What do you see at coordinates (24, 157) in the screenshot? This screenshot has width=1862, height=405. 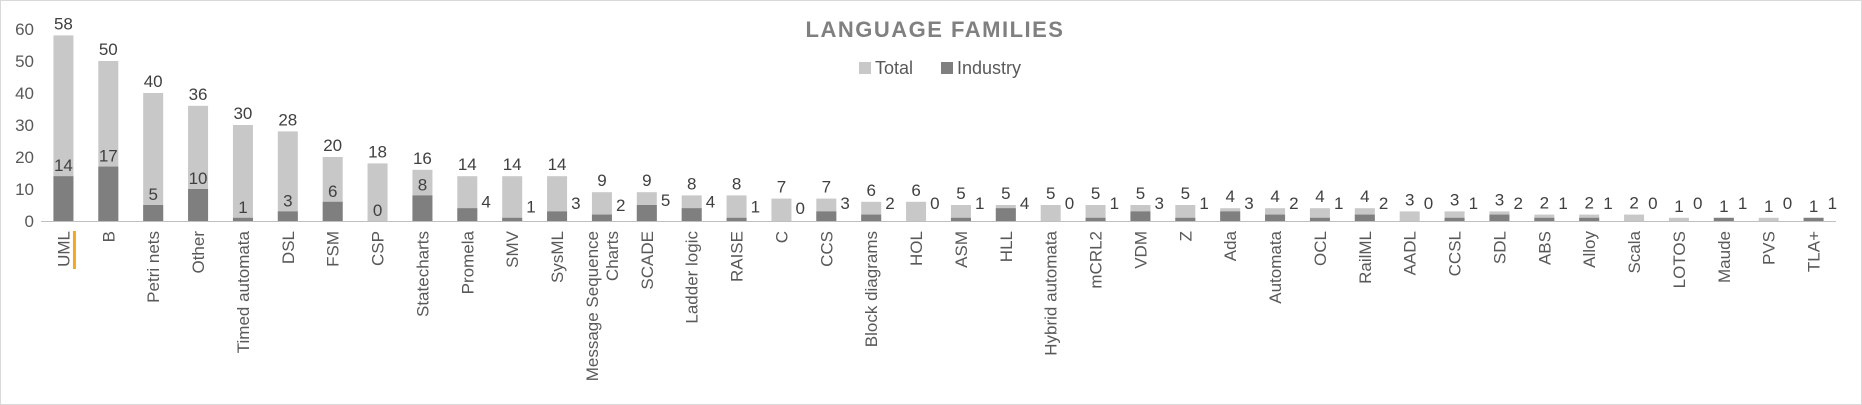 I see `y-tick-label: 20` at bounding box center [24, 157].